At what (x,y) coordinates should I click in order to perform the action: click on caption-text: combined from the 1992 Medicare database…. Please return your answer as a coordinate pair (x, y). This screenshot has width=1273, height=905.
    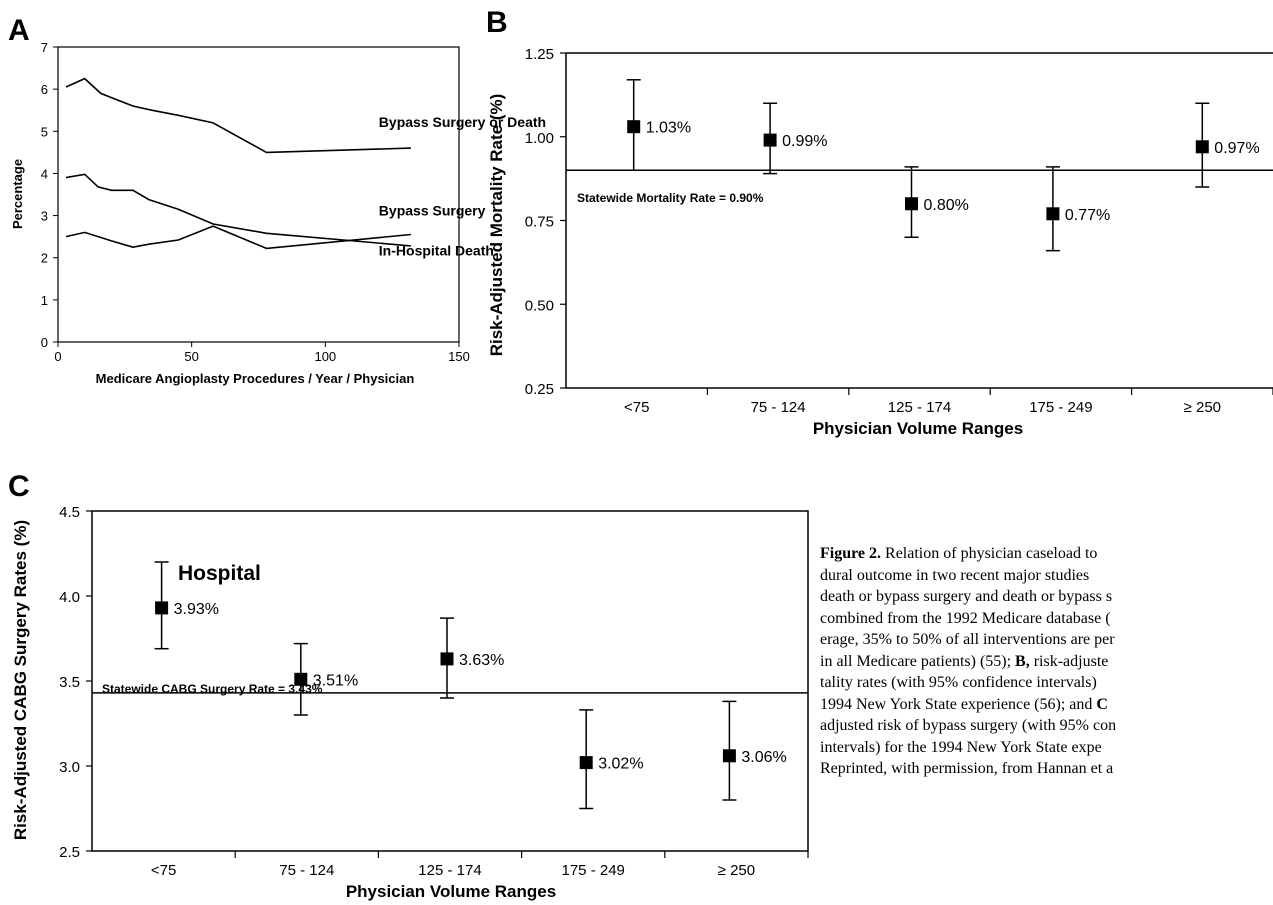
    Looking at the image, I should click on (965, 618).